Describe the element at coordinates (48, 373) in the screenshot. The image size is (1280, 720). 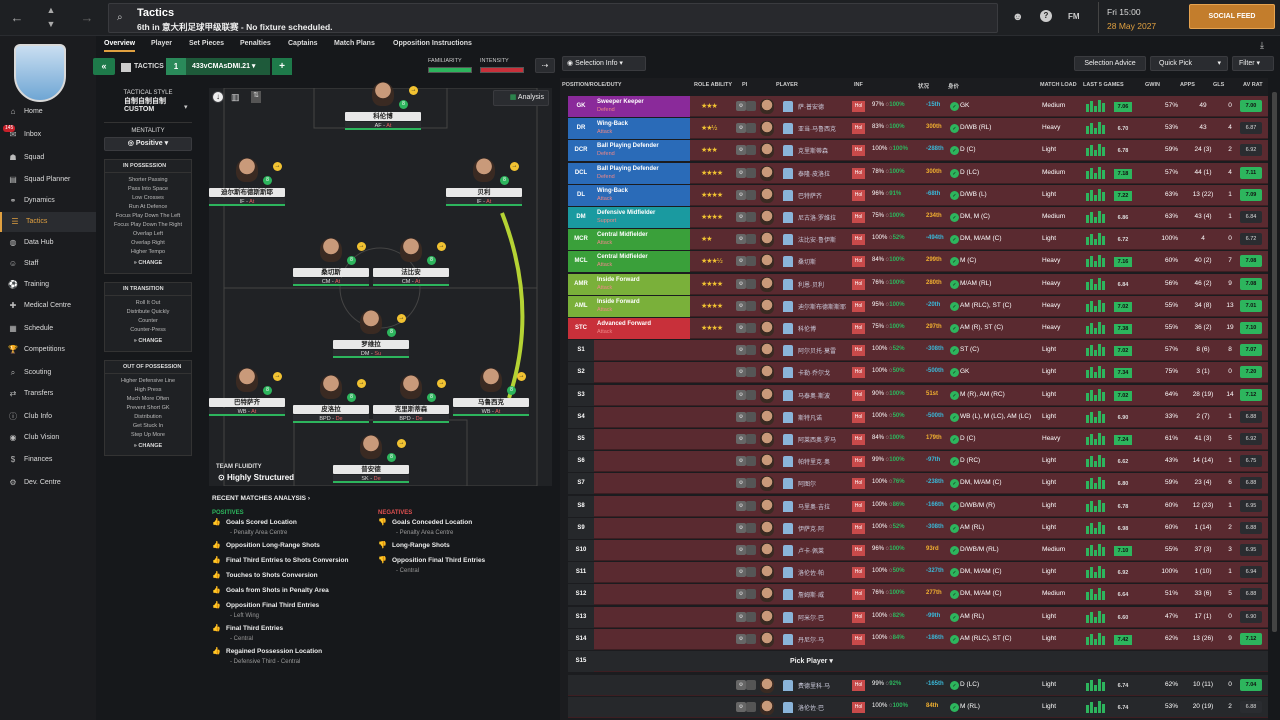
I see `sidebar-item-scouting: ⌕ Scouting` at that location.